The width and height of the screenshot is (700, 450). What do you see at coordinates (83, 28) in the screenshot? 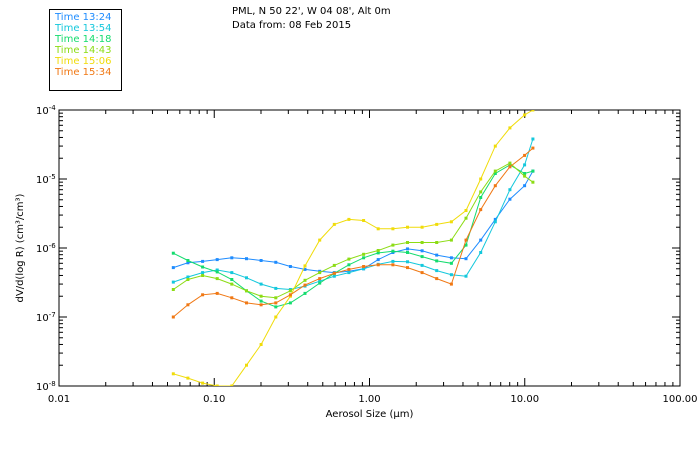
I see `legend-entry: Time 13:54` at bounding box center [83, 28].